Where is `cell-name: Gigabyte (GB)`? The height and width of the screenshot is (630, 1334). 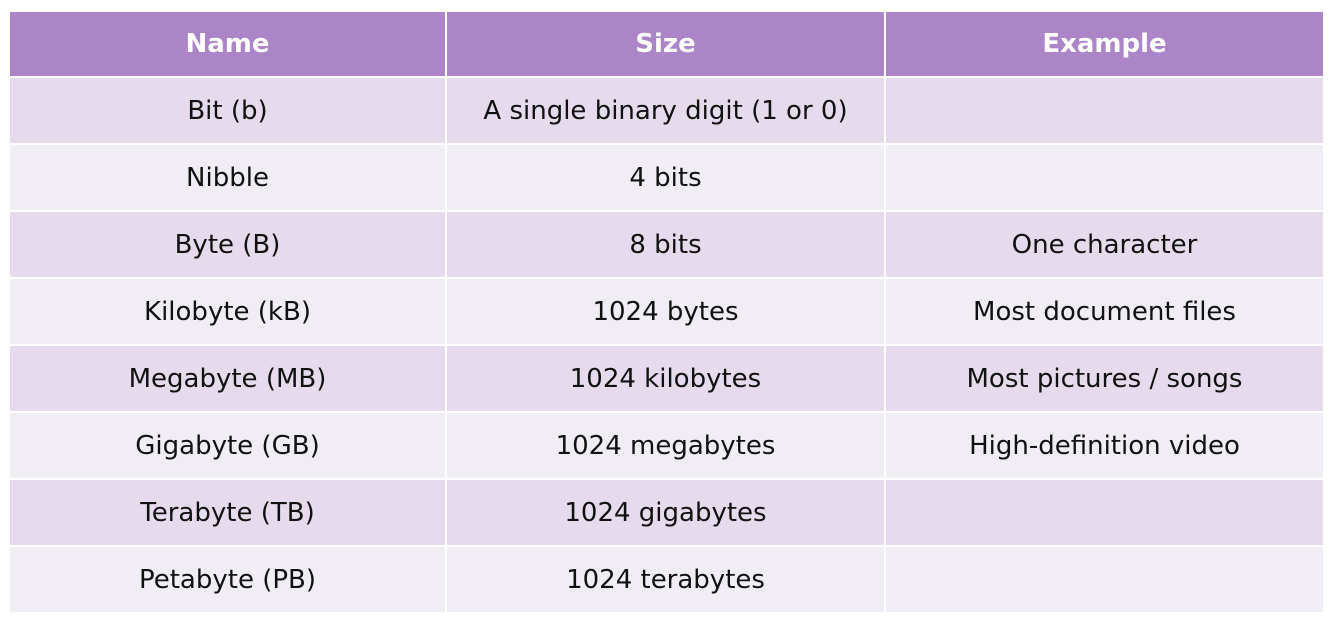 cell-name: Gigabyte (GB) is located at coordinates (227, 445).